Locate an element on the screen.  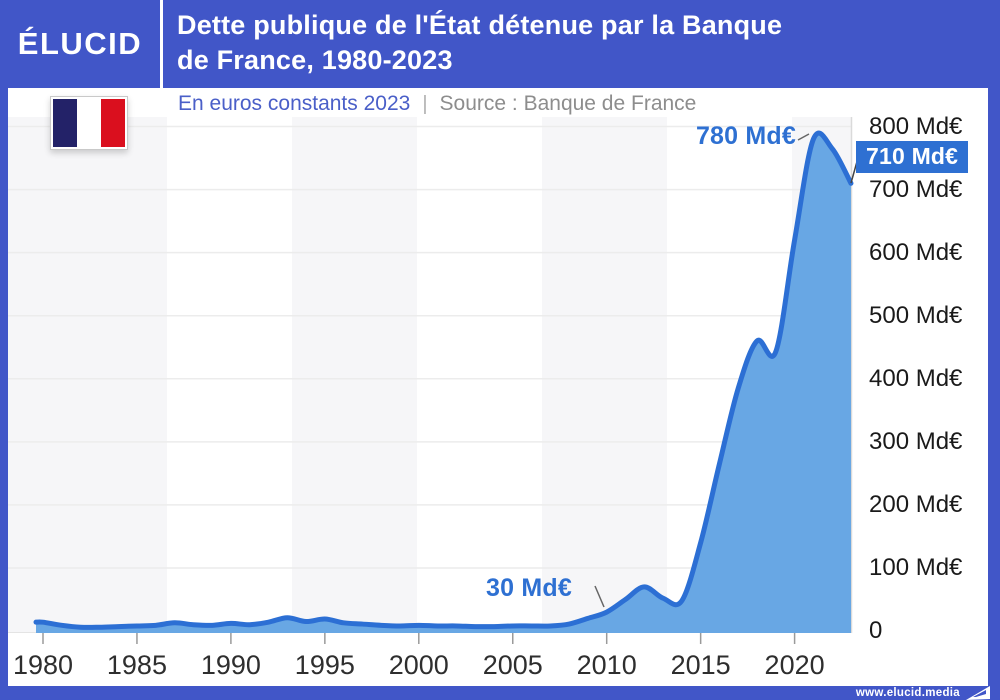
elucid-flag-icon is located at coordinates (978, 693).